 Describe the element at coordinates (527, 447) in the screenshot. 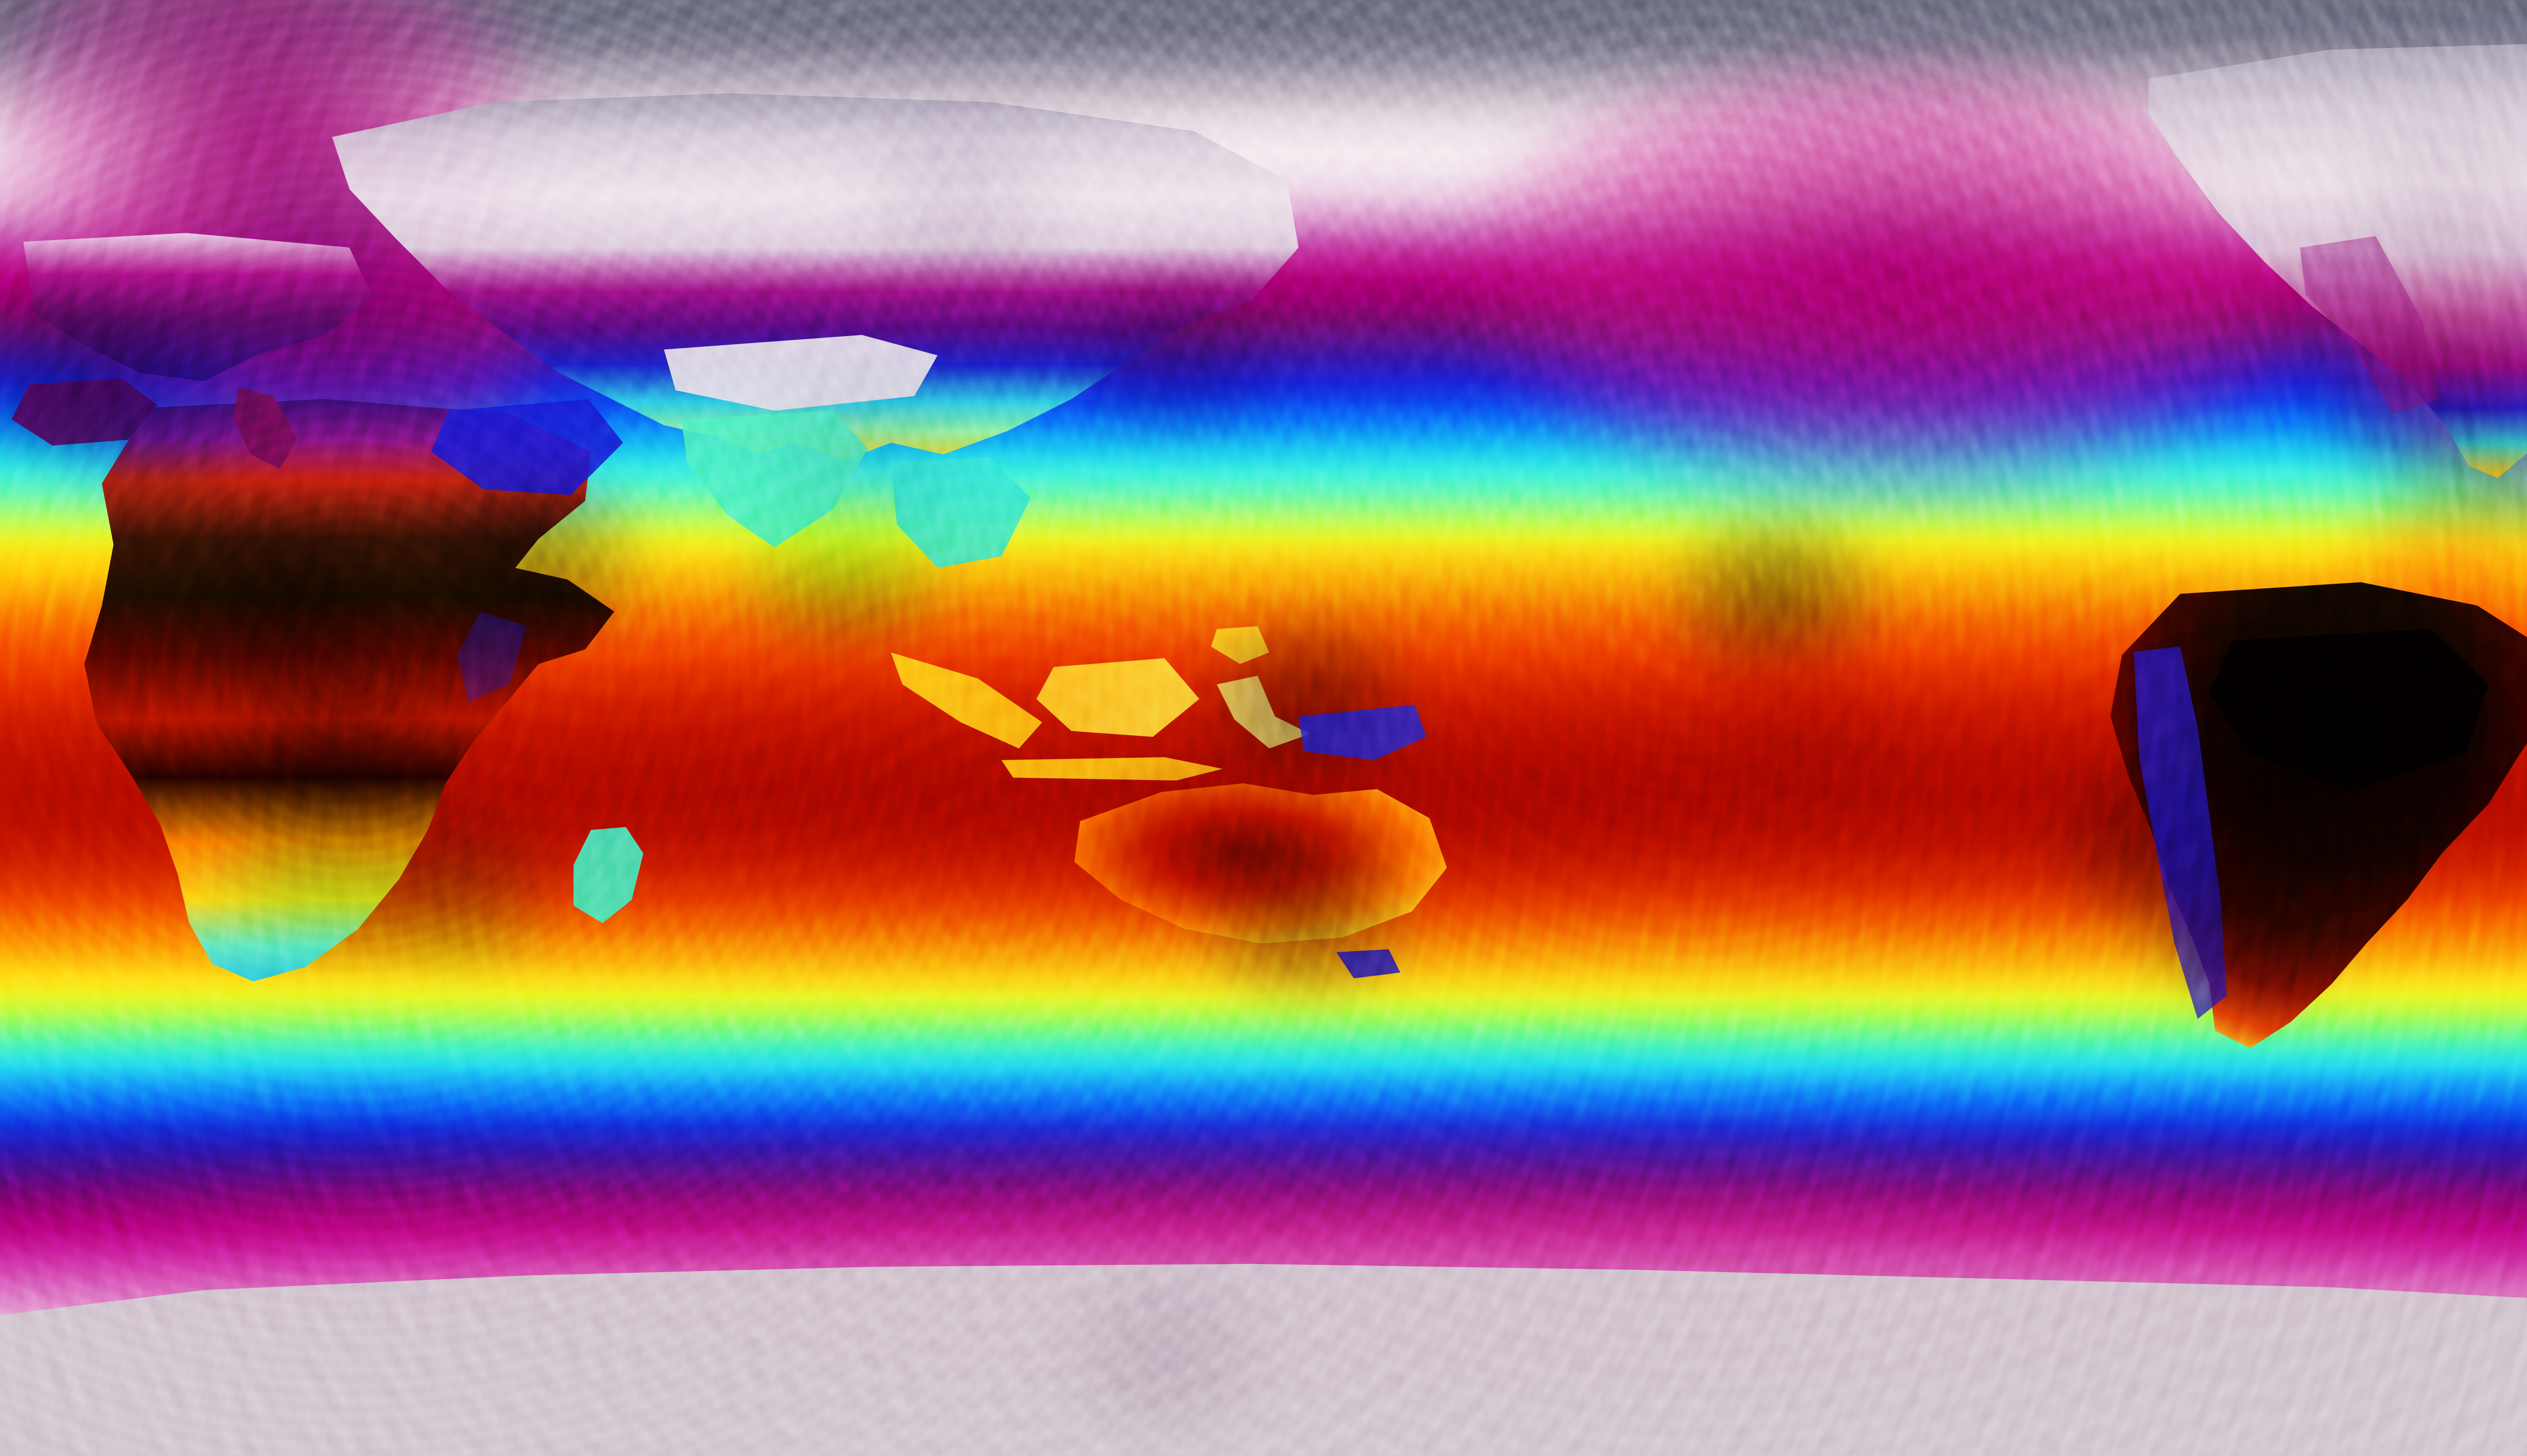

I see `arabia-landmass` at that location.